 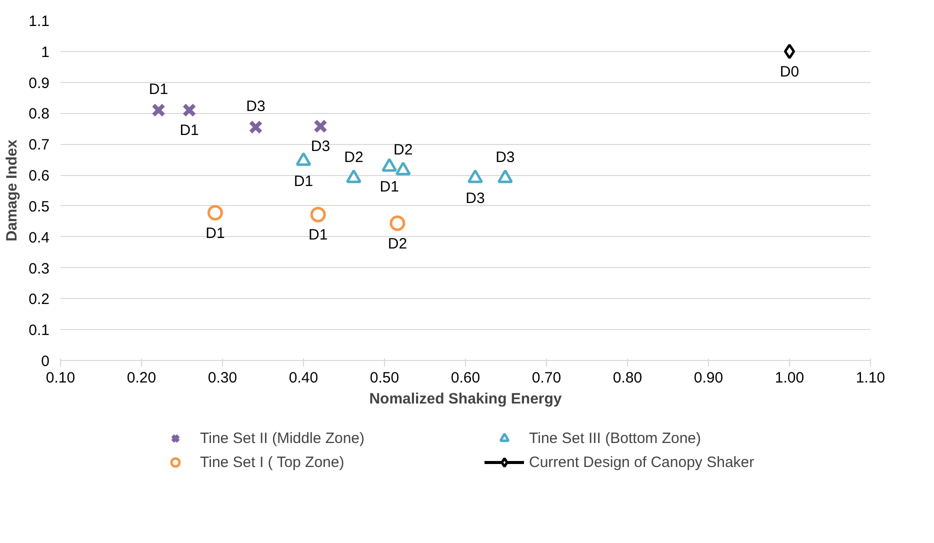 I want to click on y-tick-label: 0.8, so click(x=39, y=114).